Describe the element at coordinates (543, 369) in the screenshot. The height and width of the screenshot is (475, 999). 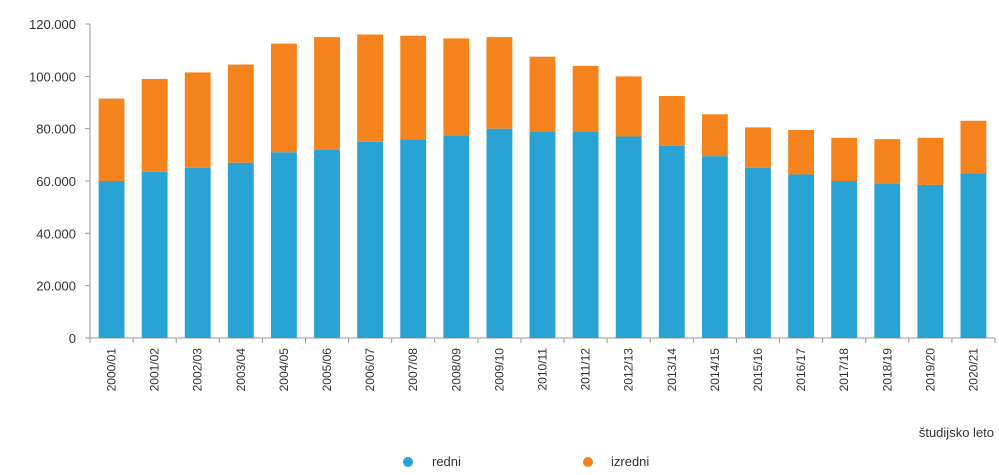
I see `x-tick-label: 2010/11` at that location.